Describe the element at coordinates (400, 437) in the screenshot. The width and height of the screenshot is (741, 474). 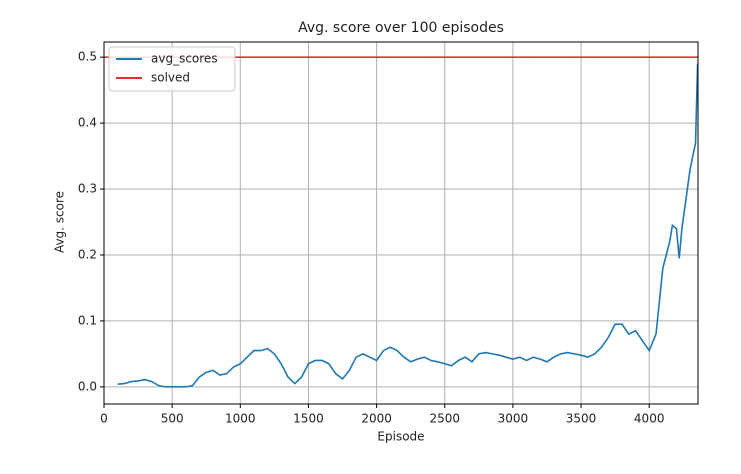
I see `x-axis-label: Episode` at that location.